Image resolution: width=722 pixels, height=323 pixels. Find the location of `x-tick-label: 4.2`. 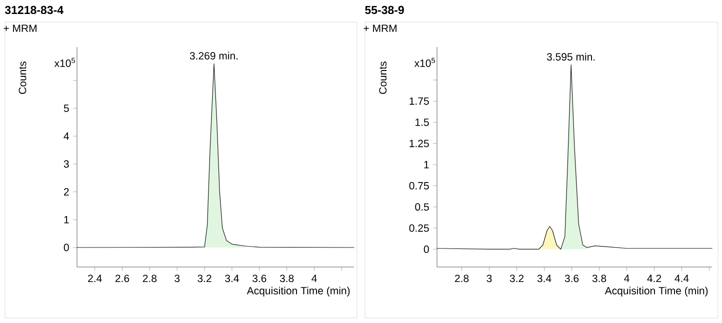

x-tick-label: 4.2 is located at coordinates (654, 278).